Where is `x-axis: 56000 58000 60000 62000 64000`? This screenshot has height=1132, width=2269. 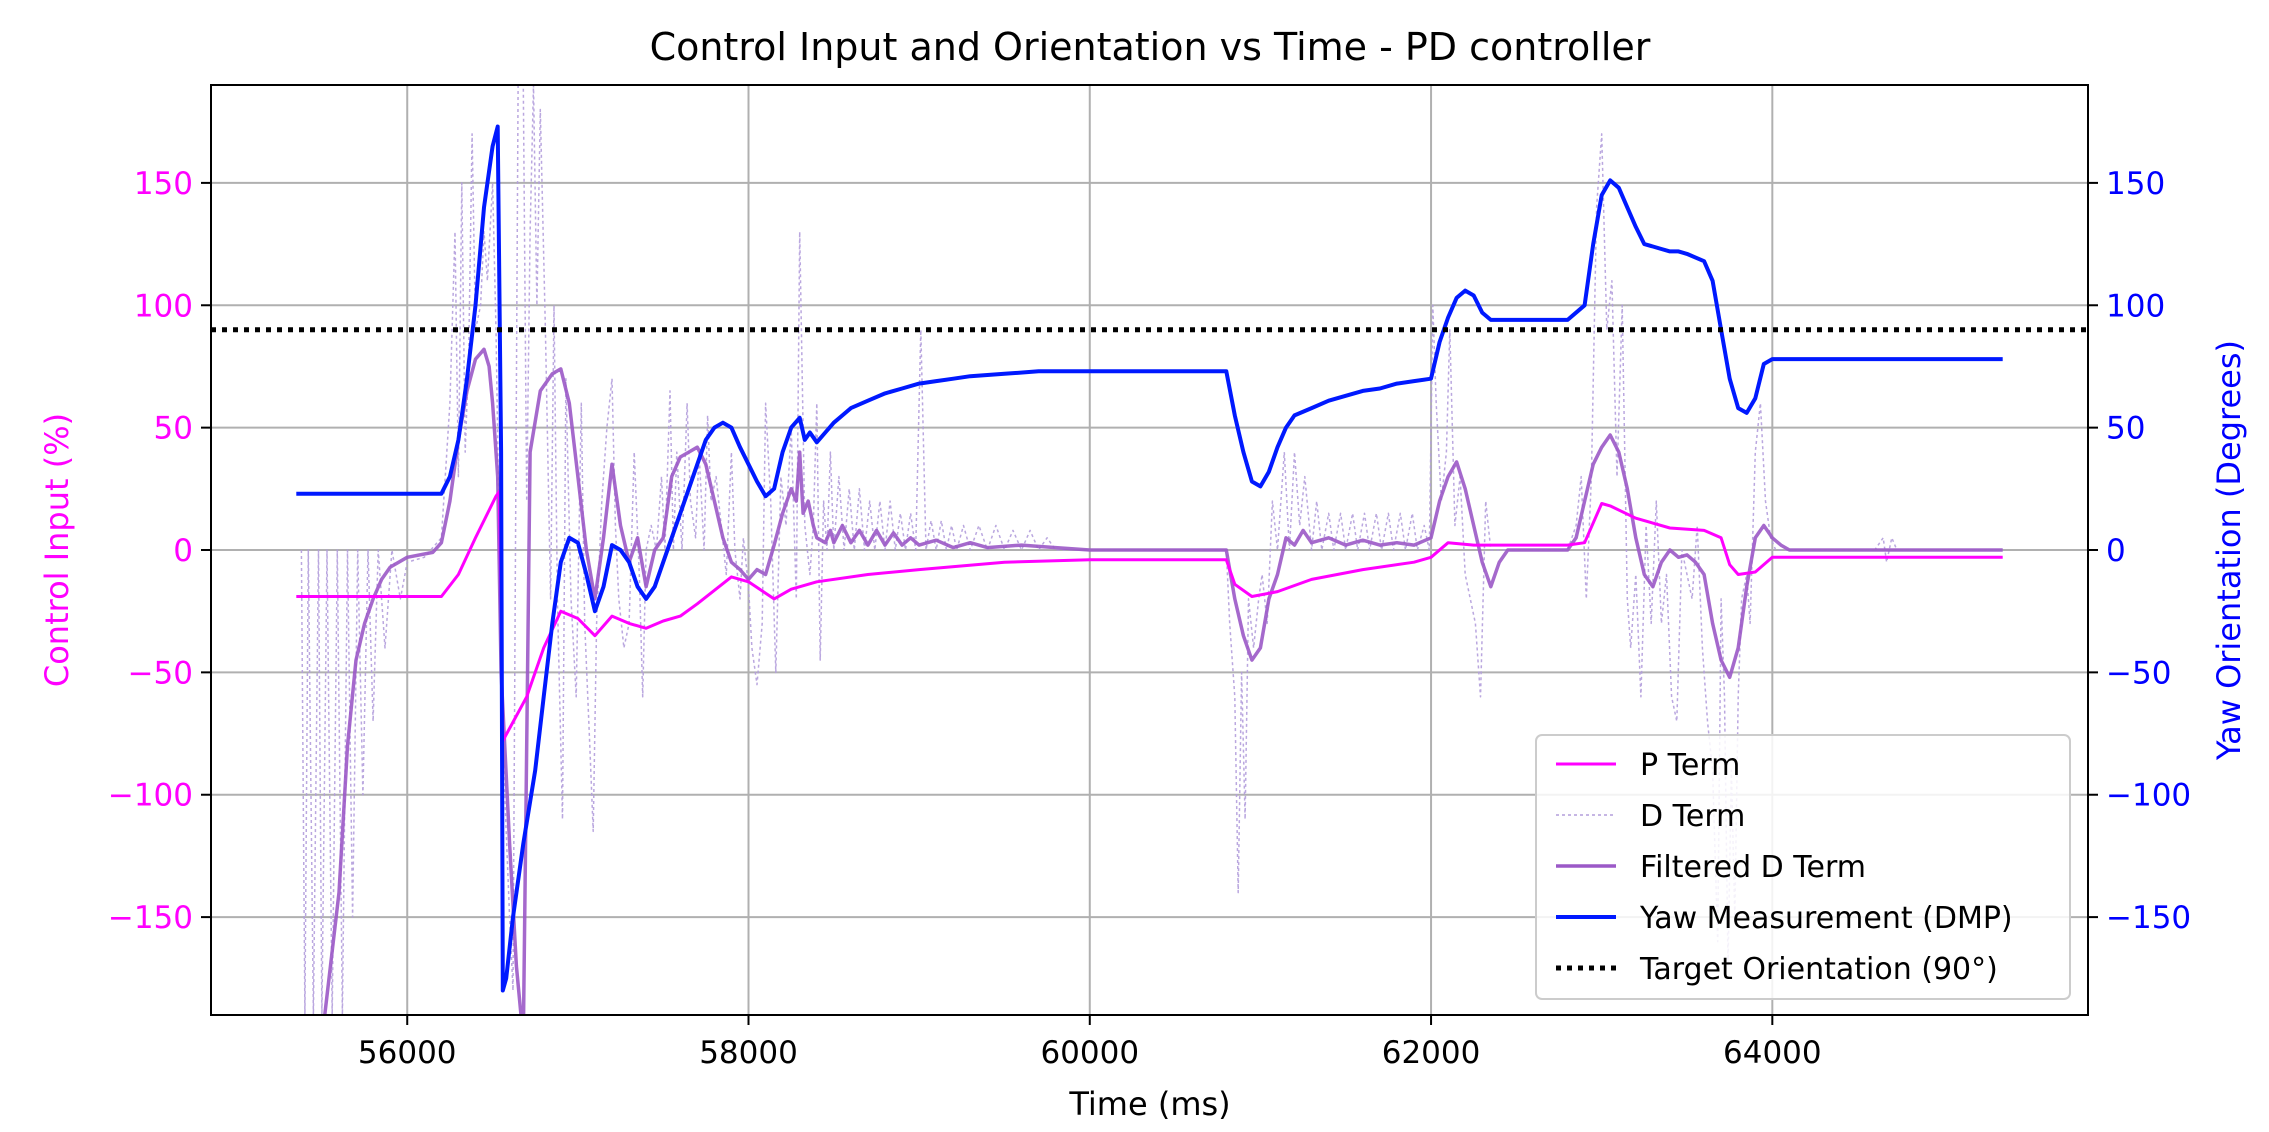 x-axis: 56000 58000 60000 62000 64000 is located at coordinates (1090, 1043).